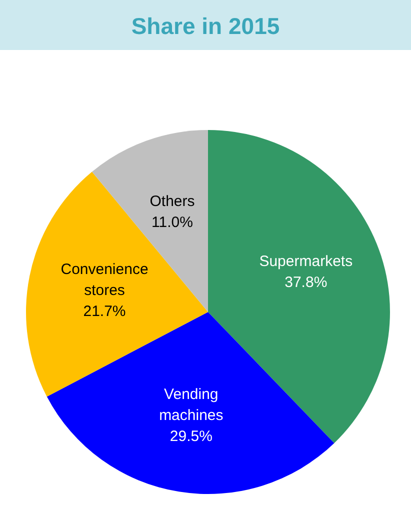  Describe the element at coordinates (306, 282) in the screenshot. I see `data-label: 37.8%` at that location.